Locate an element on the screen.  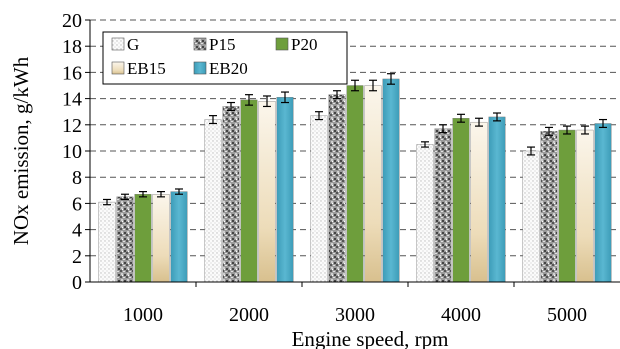
legend-swatch-eb20 is located at coordinates (200, 68).